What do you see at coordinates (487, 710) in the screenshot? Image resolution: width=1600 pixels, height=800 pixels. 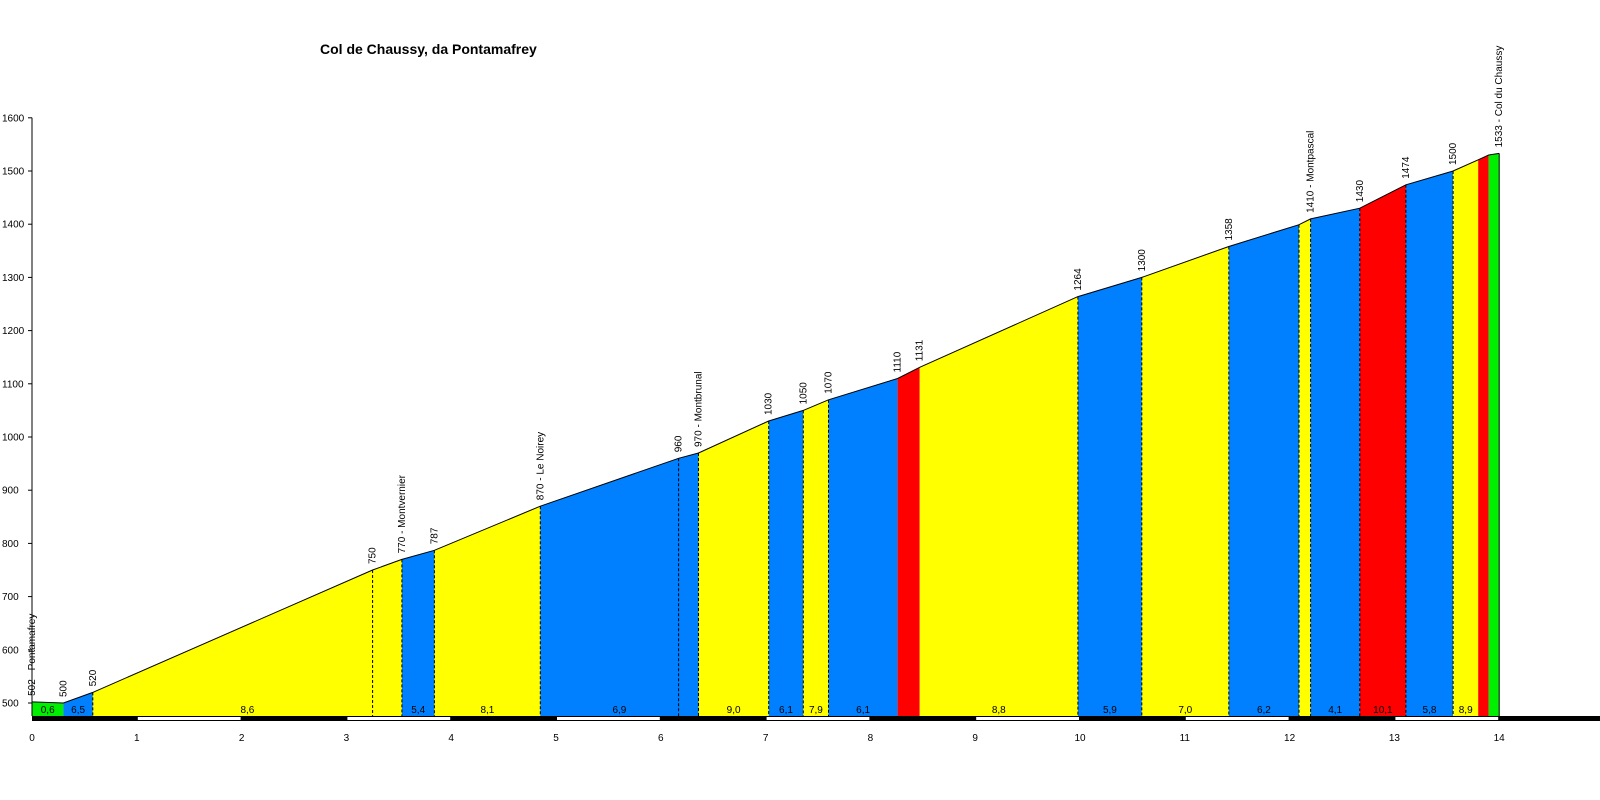 I see `gradient-label: 8,1` at bounding box center [487, 710].